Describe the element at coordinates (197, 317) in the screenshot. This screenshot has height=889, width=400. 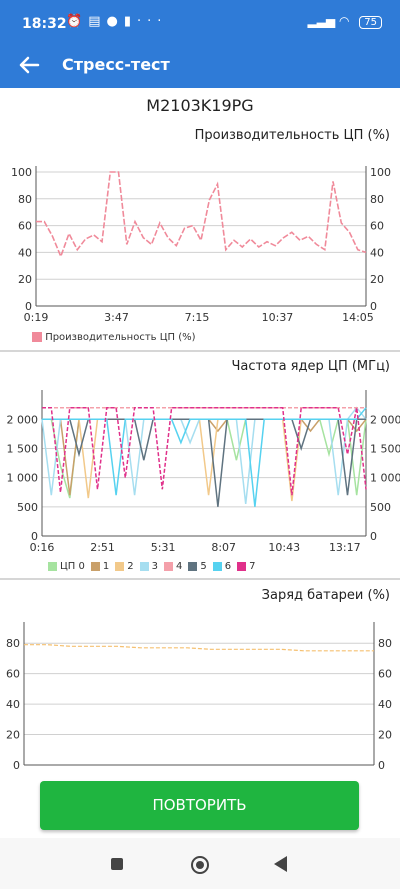
I see `x-tick-label: 7:15` at that location.